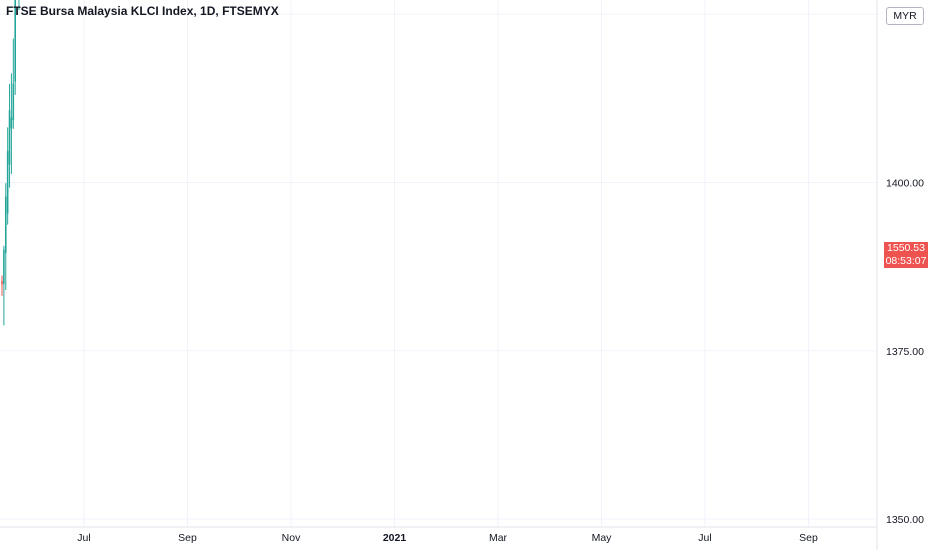  I want to click on x-tick-label: Nov, so click(291, 538).